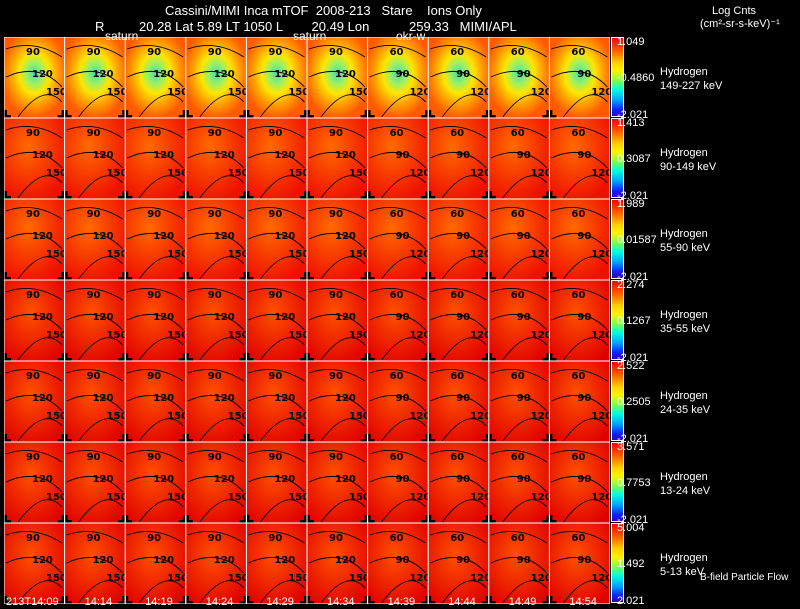 This screenshot has width=800, height=609. What do you see at coordinates (631, 601) in the screenshot?
I see `colorbar-min-label: 2.021` at bounding box center [631, 601].